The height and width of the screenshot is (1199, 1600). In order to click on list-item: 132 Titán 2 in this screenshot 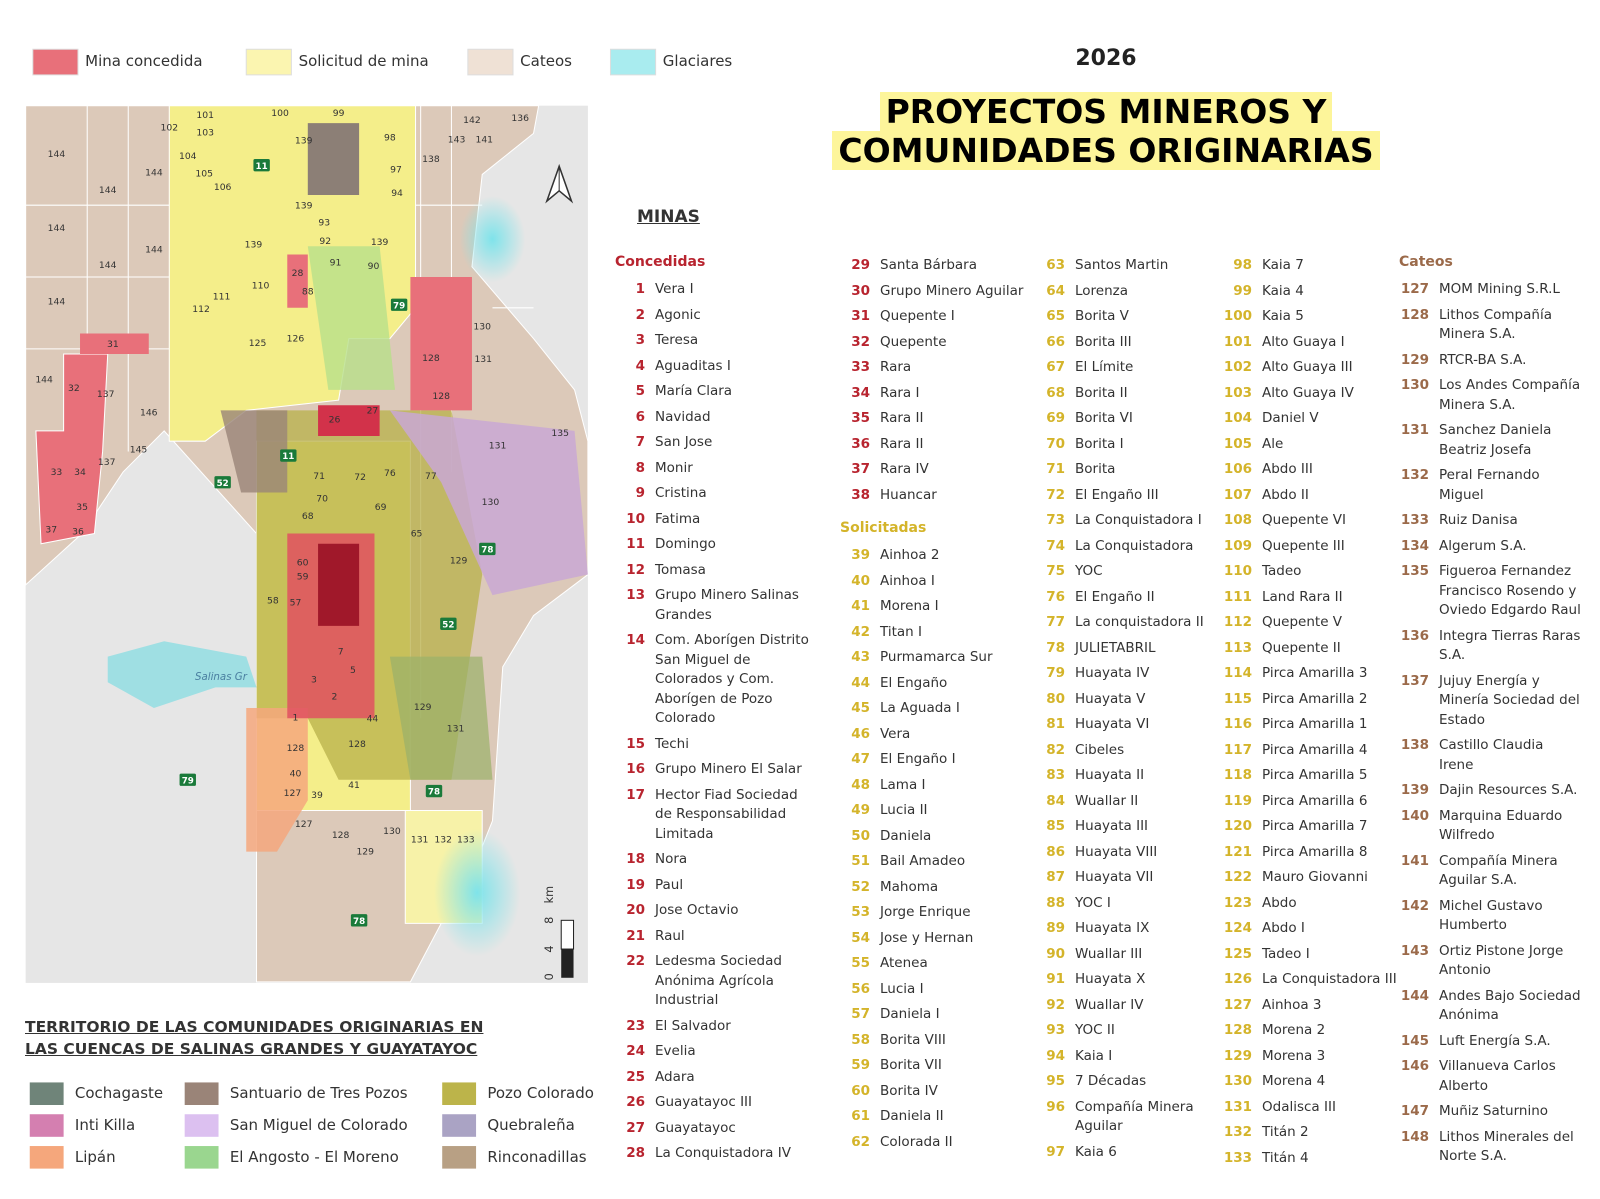, I will do `click(1322, 1133)`.